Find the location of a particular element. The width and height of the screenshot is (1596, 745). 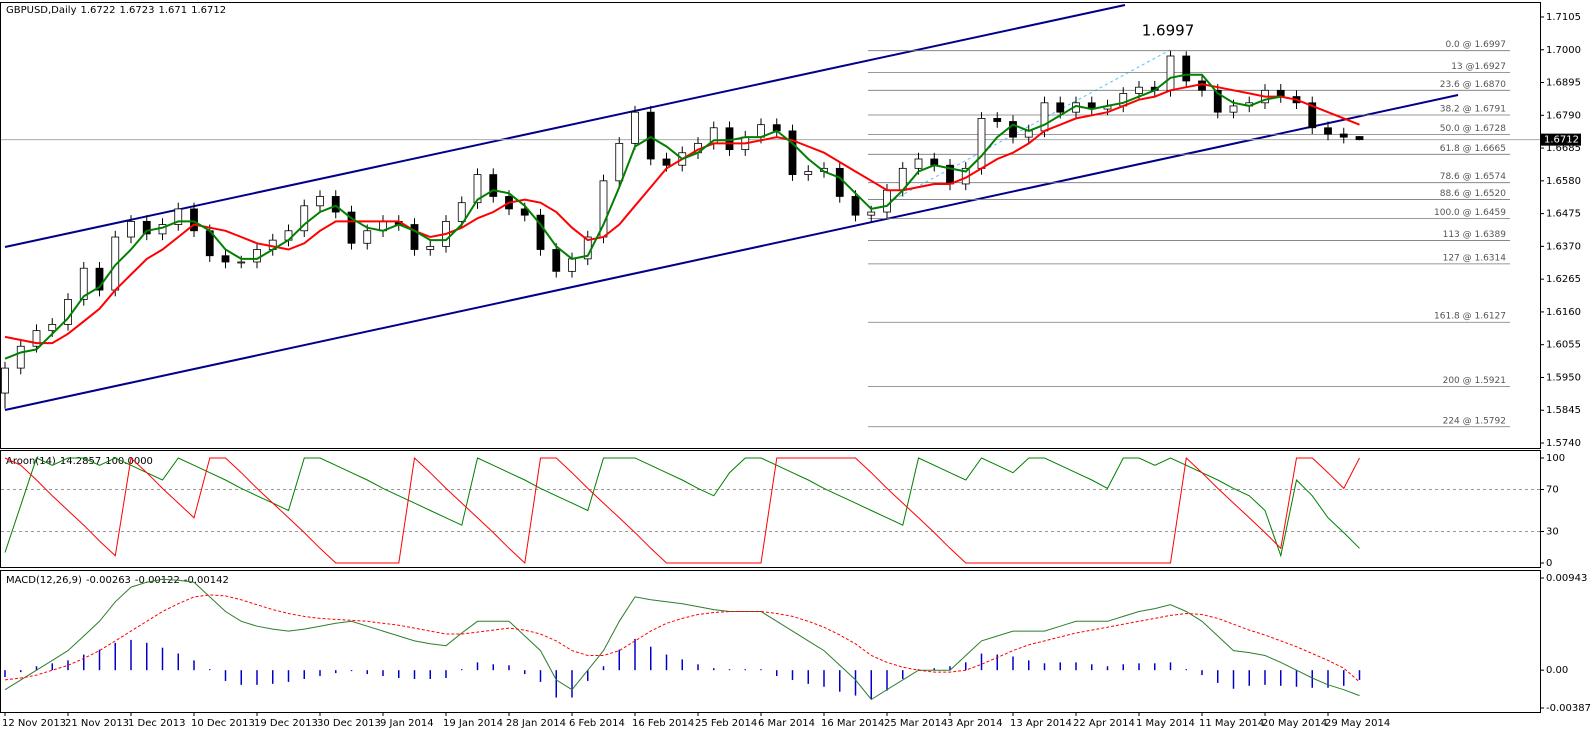

x-tick-label: 22 Apr 2014 is located at coordinates (1104, 723).